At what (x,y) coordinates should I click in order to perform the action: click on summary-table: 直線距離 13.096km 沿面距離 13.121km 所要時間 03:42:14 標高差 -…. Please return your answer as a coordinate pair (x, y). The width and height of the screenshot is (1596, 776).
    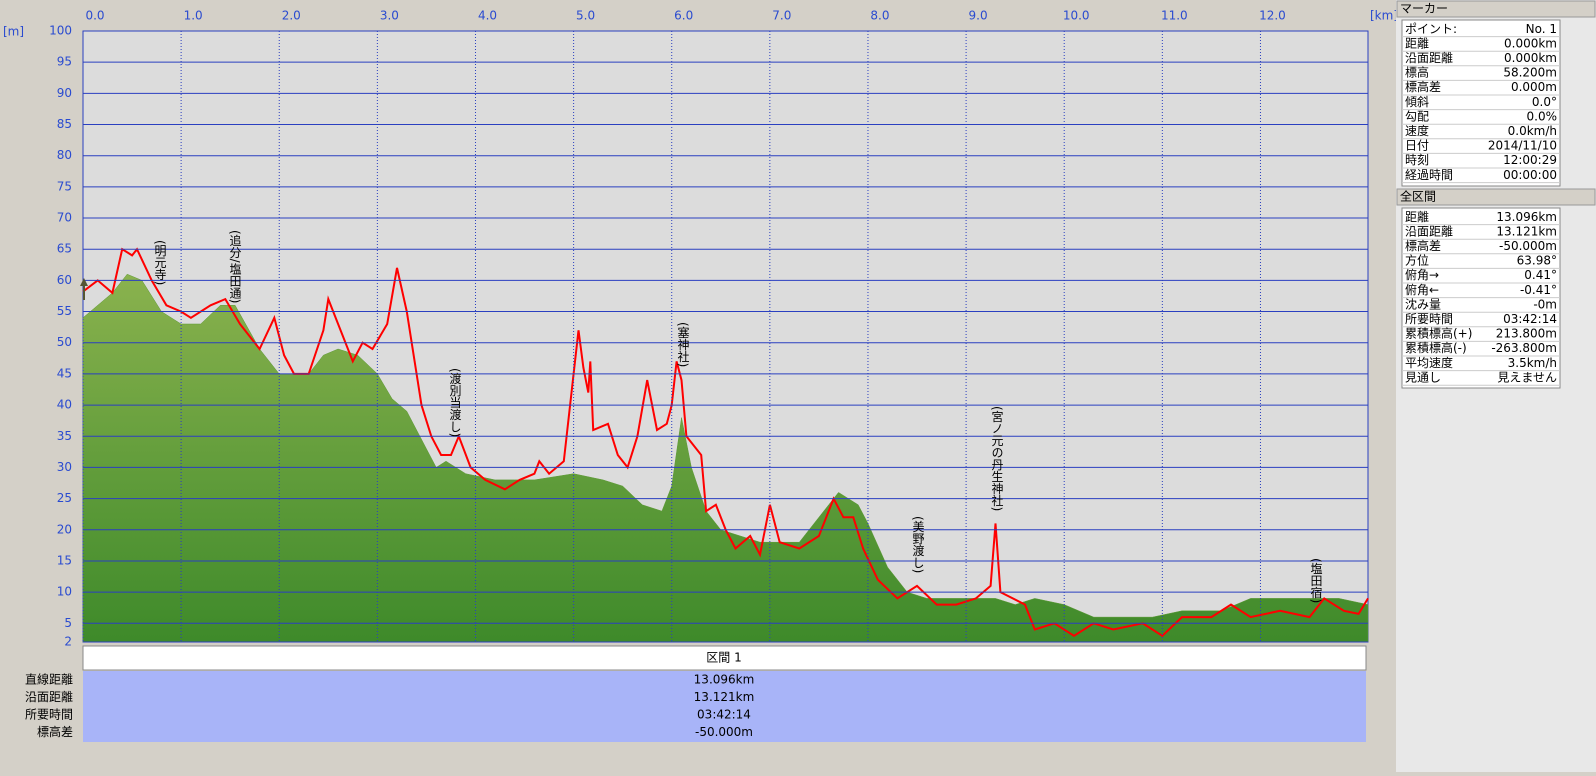
    Looking at the image, I should click on (389, 706).